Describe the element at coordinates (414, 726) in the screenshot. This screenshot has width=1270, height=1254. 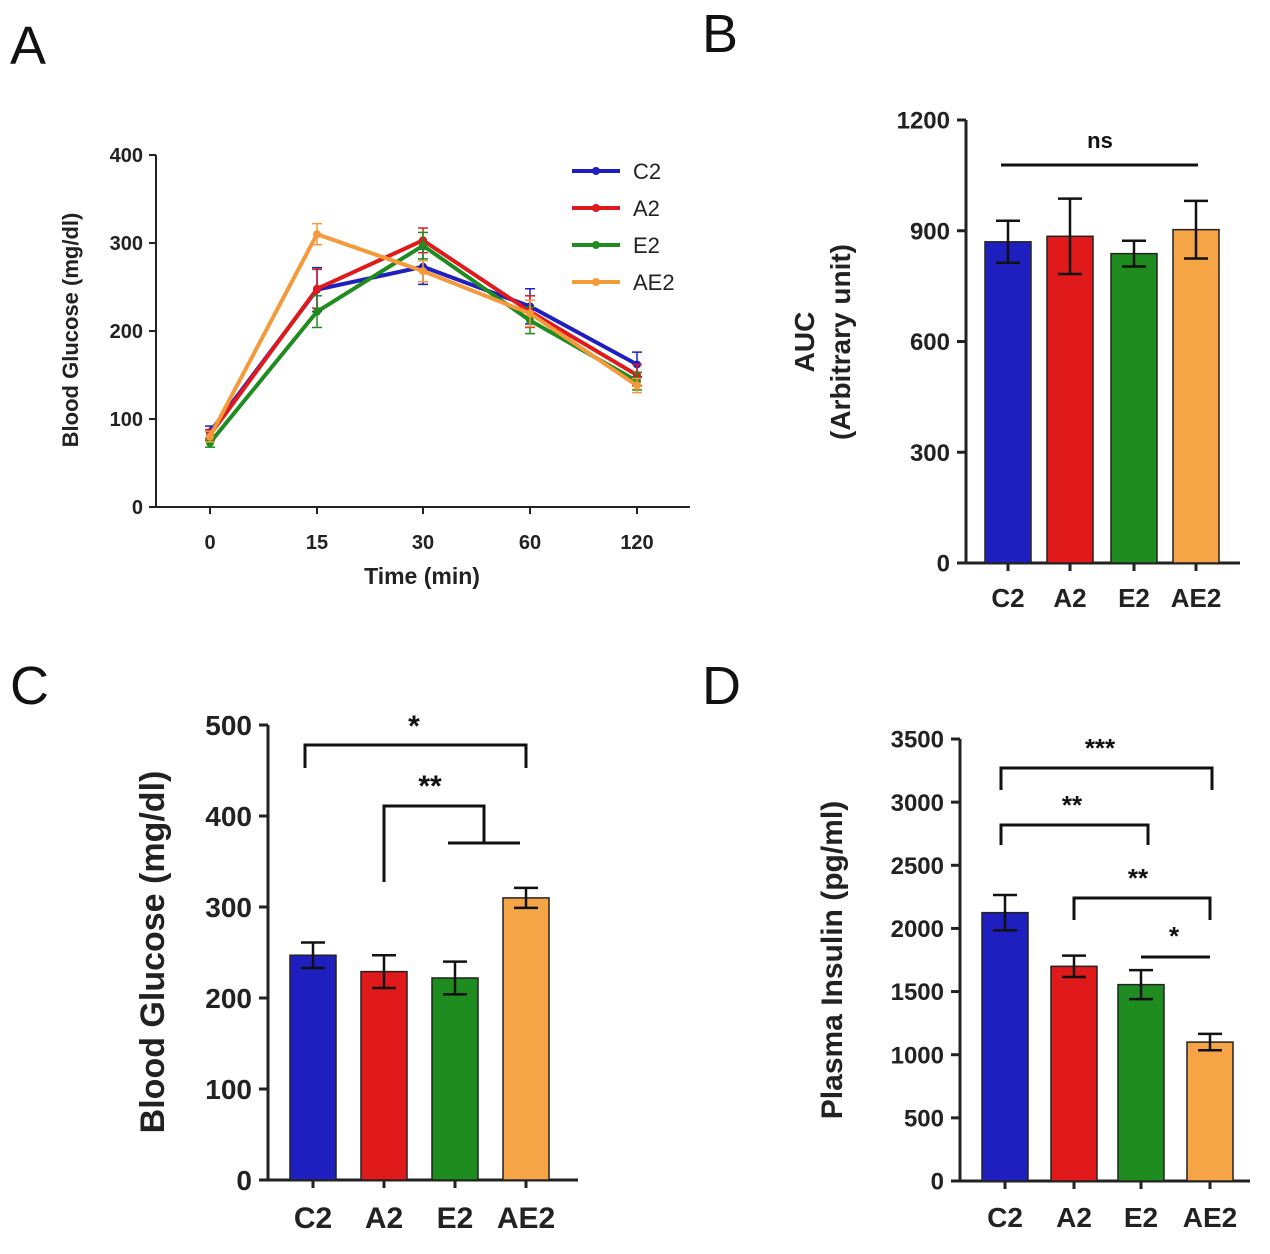
I see `chart-c-sig-label: *` at that location.